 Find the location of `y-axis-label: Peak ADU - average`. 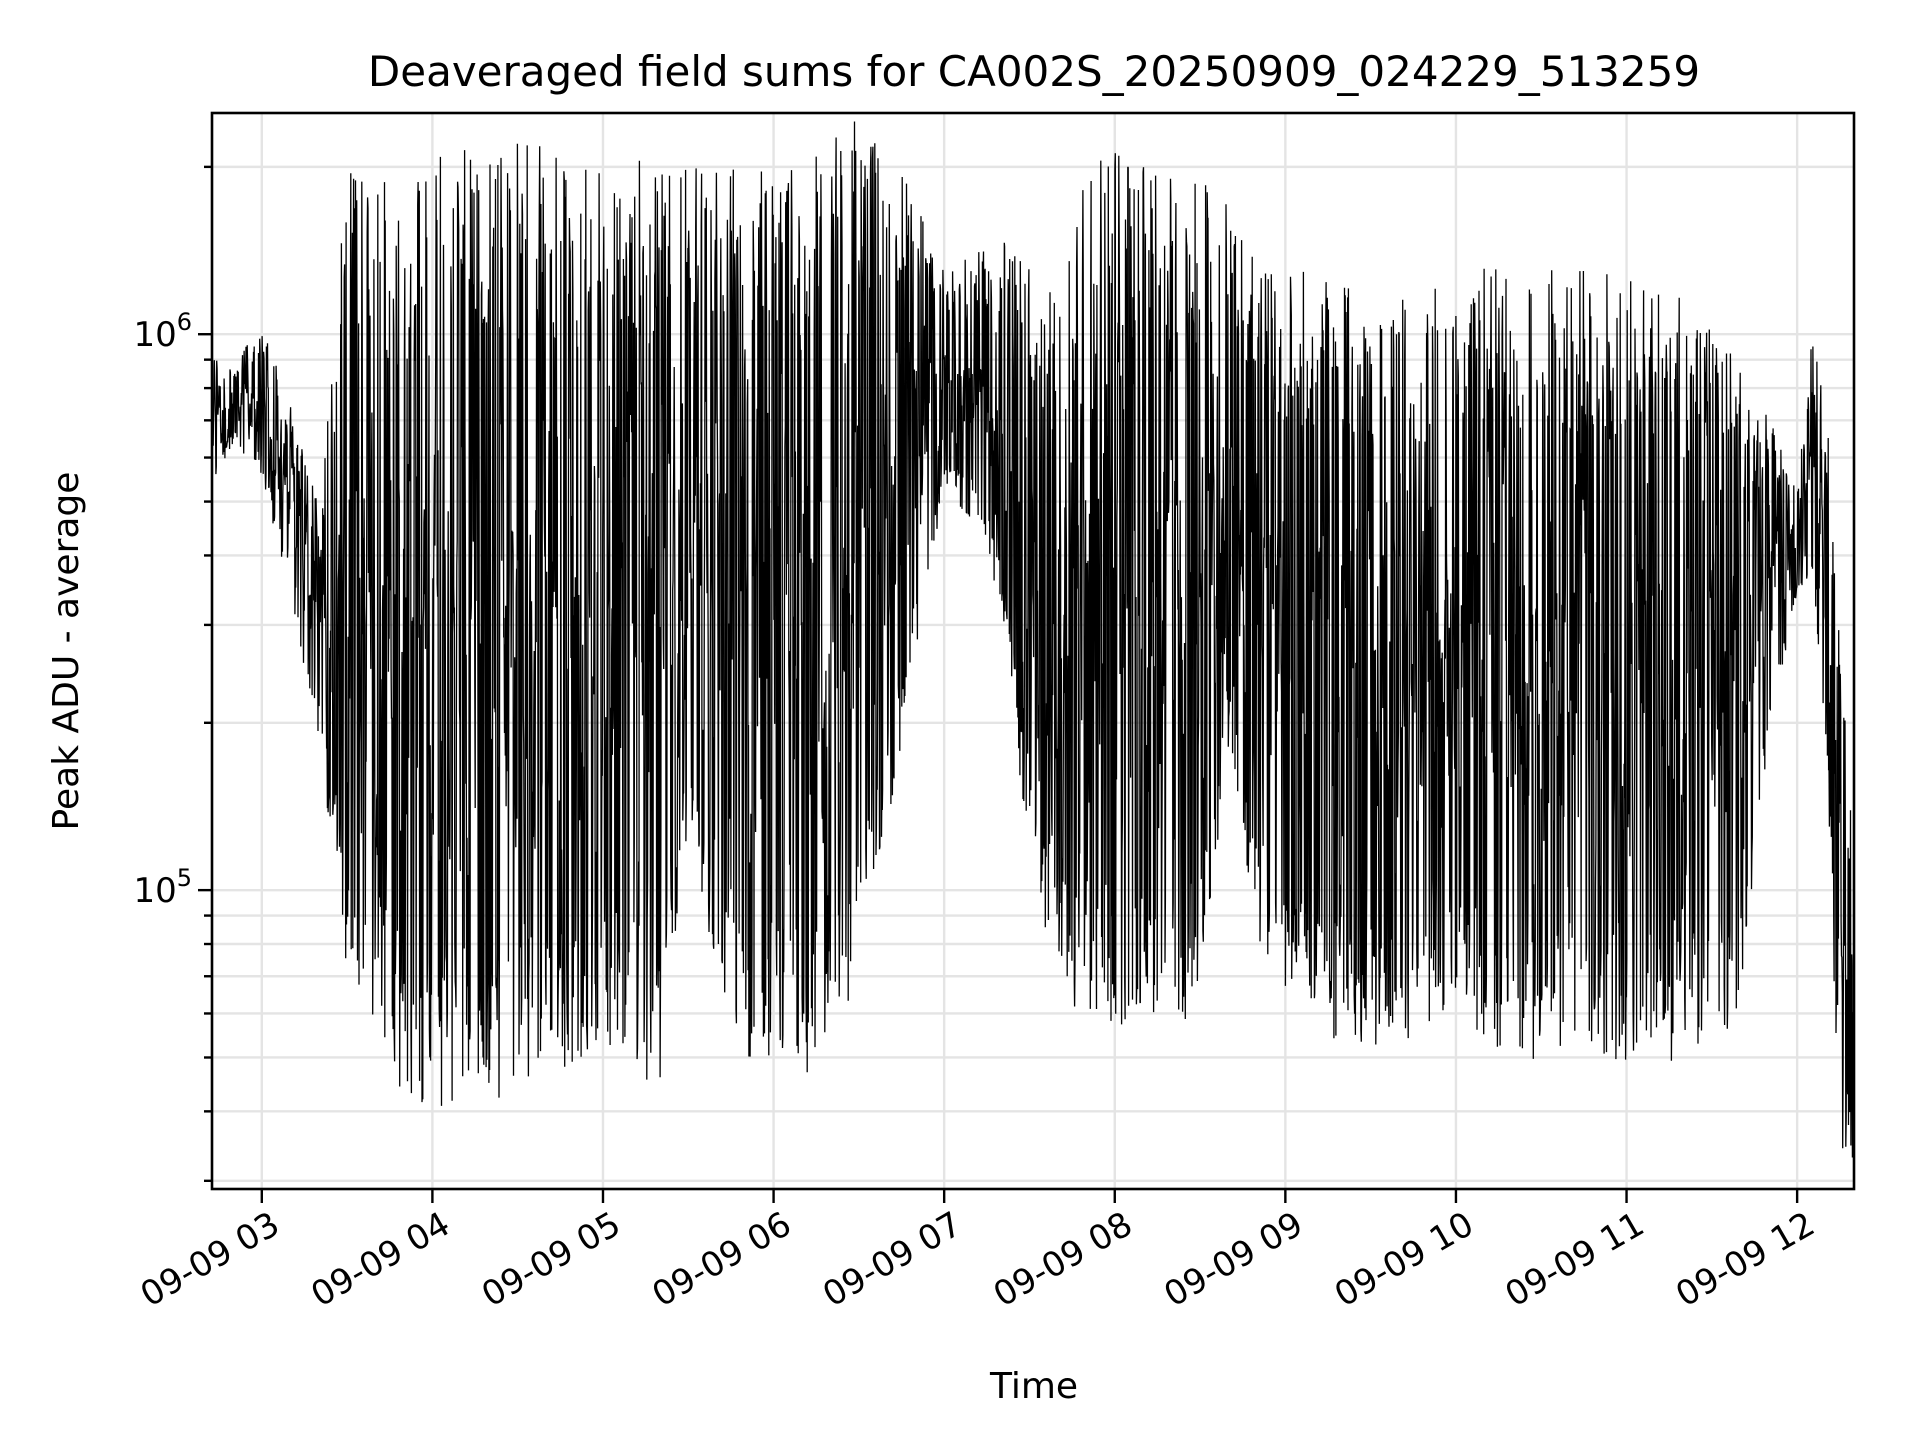

y-axis-label: Peak ADU - average is located at coordinates (66, 651).